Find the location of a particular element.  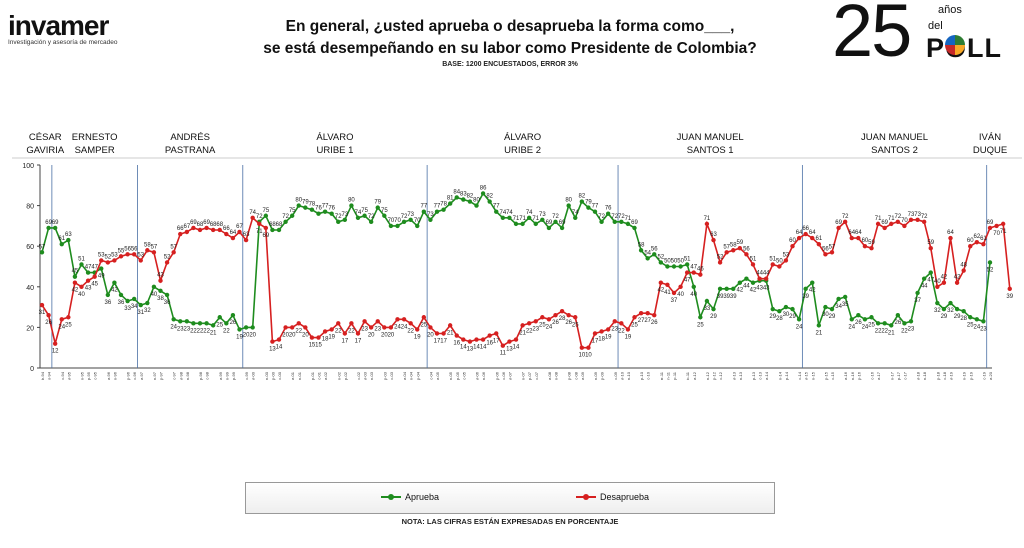

data-label: 73 is located at coordinates (410, 215).